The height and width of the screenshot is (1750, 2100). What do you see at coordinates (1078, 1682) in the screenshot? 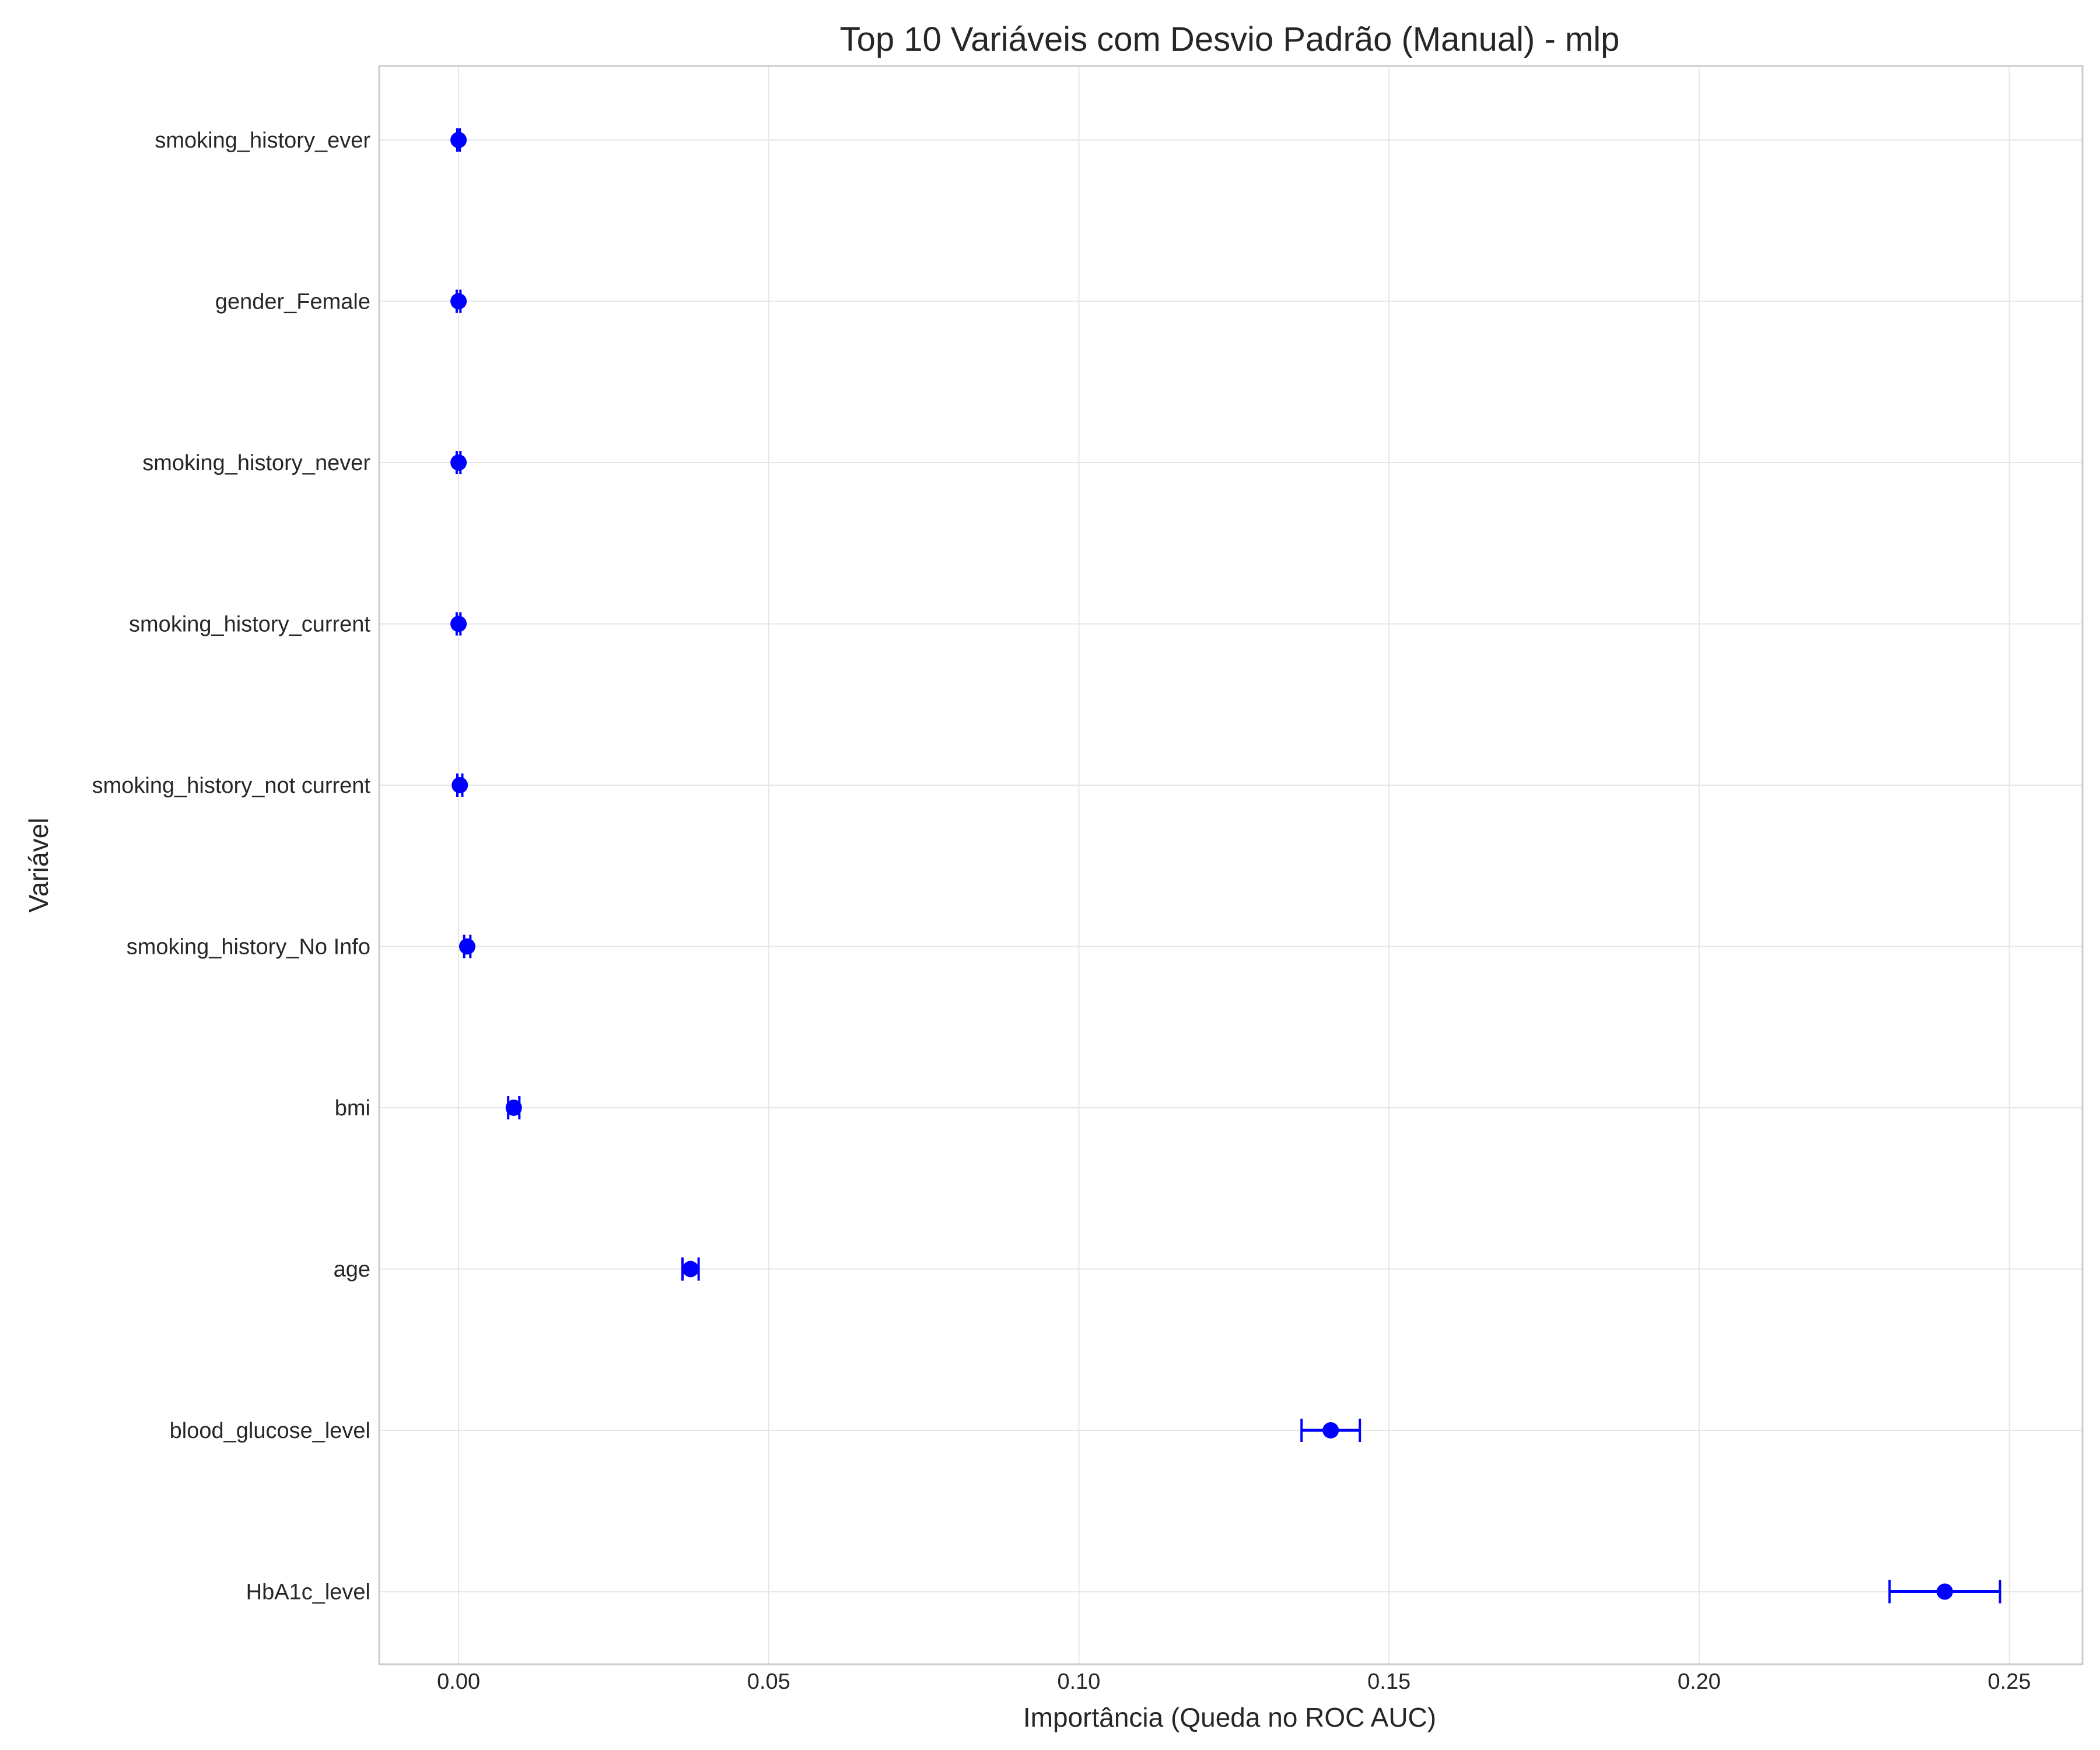
I see `x-tick-label: 0.10` at bounding box center [1078, 1682].